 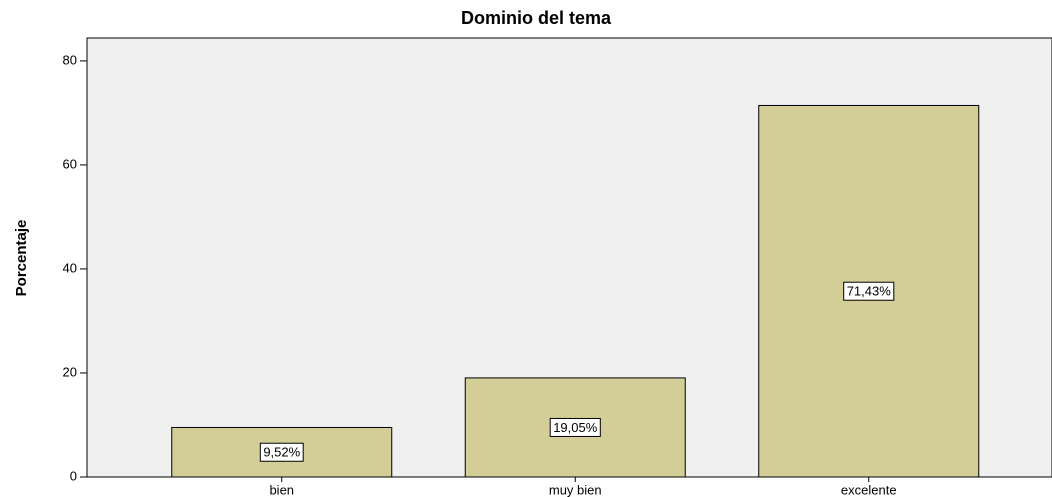 I want to click on value-label: 9,52%, so click(x=281, y=452).